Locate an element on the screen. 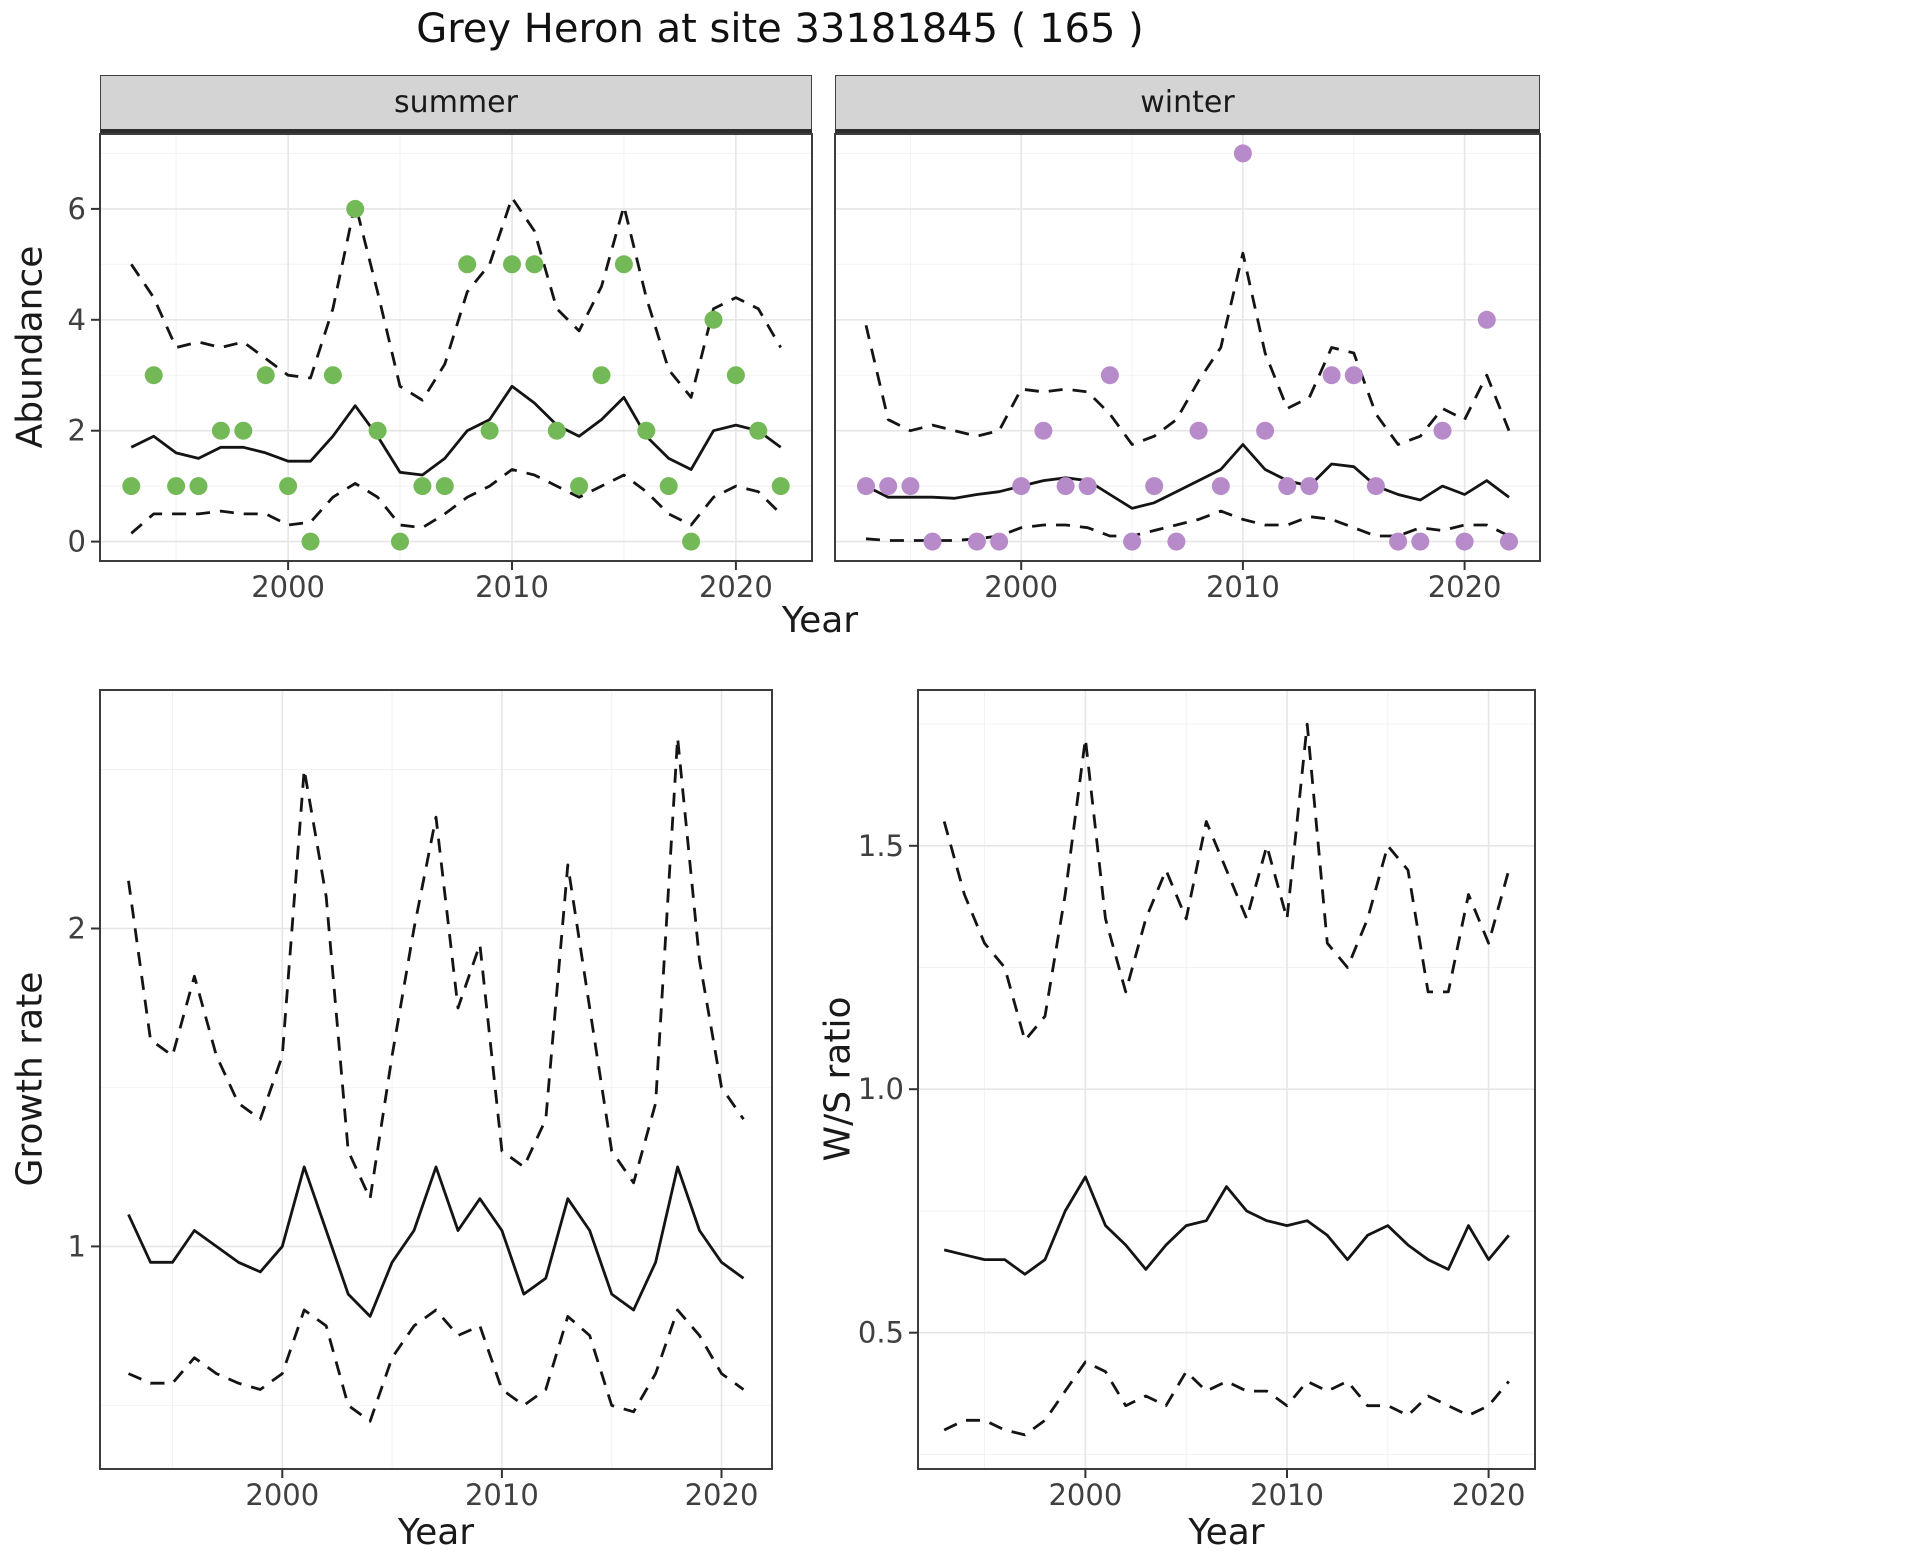 The width and height of the screenshot is (1920, 1560). summer-abundance-chart: 2000 2010 2020 0 2 4 6 is located at coordinates (433, 372).